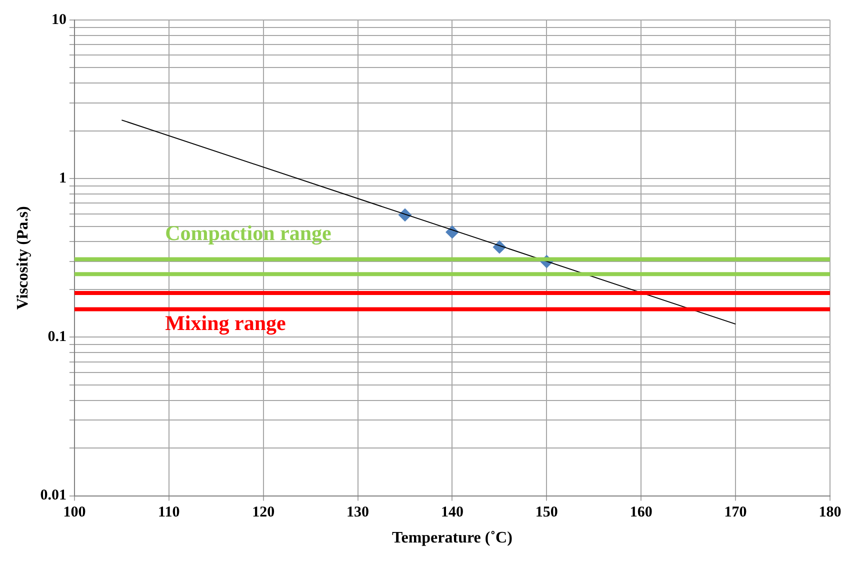 This screenshot has height=562, width=855. What do you see at coordinates (58, 20) in the screenshot?
I see `y-tick-label: 10` at bounding box center [58, 20].